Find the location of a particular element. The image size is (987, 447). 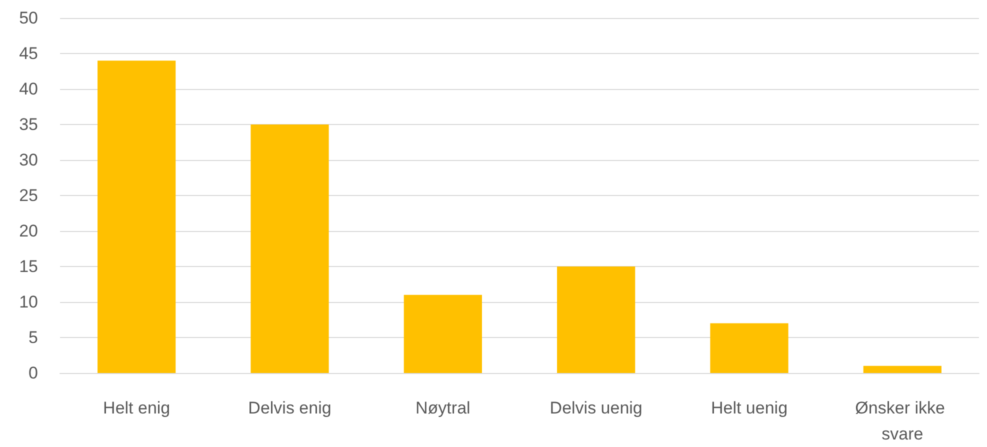

x-tick-label: Helt enig is located at coordinates (136, 408).